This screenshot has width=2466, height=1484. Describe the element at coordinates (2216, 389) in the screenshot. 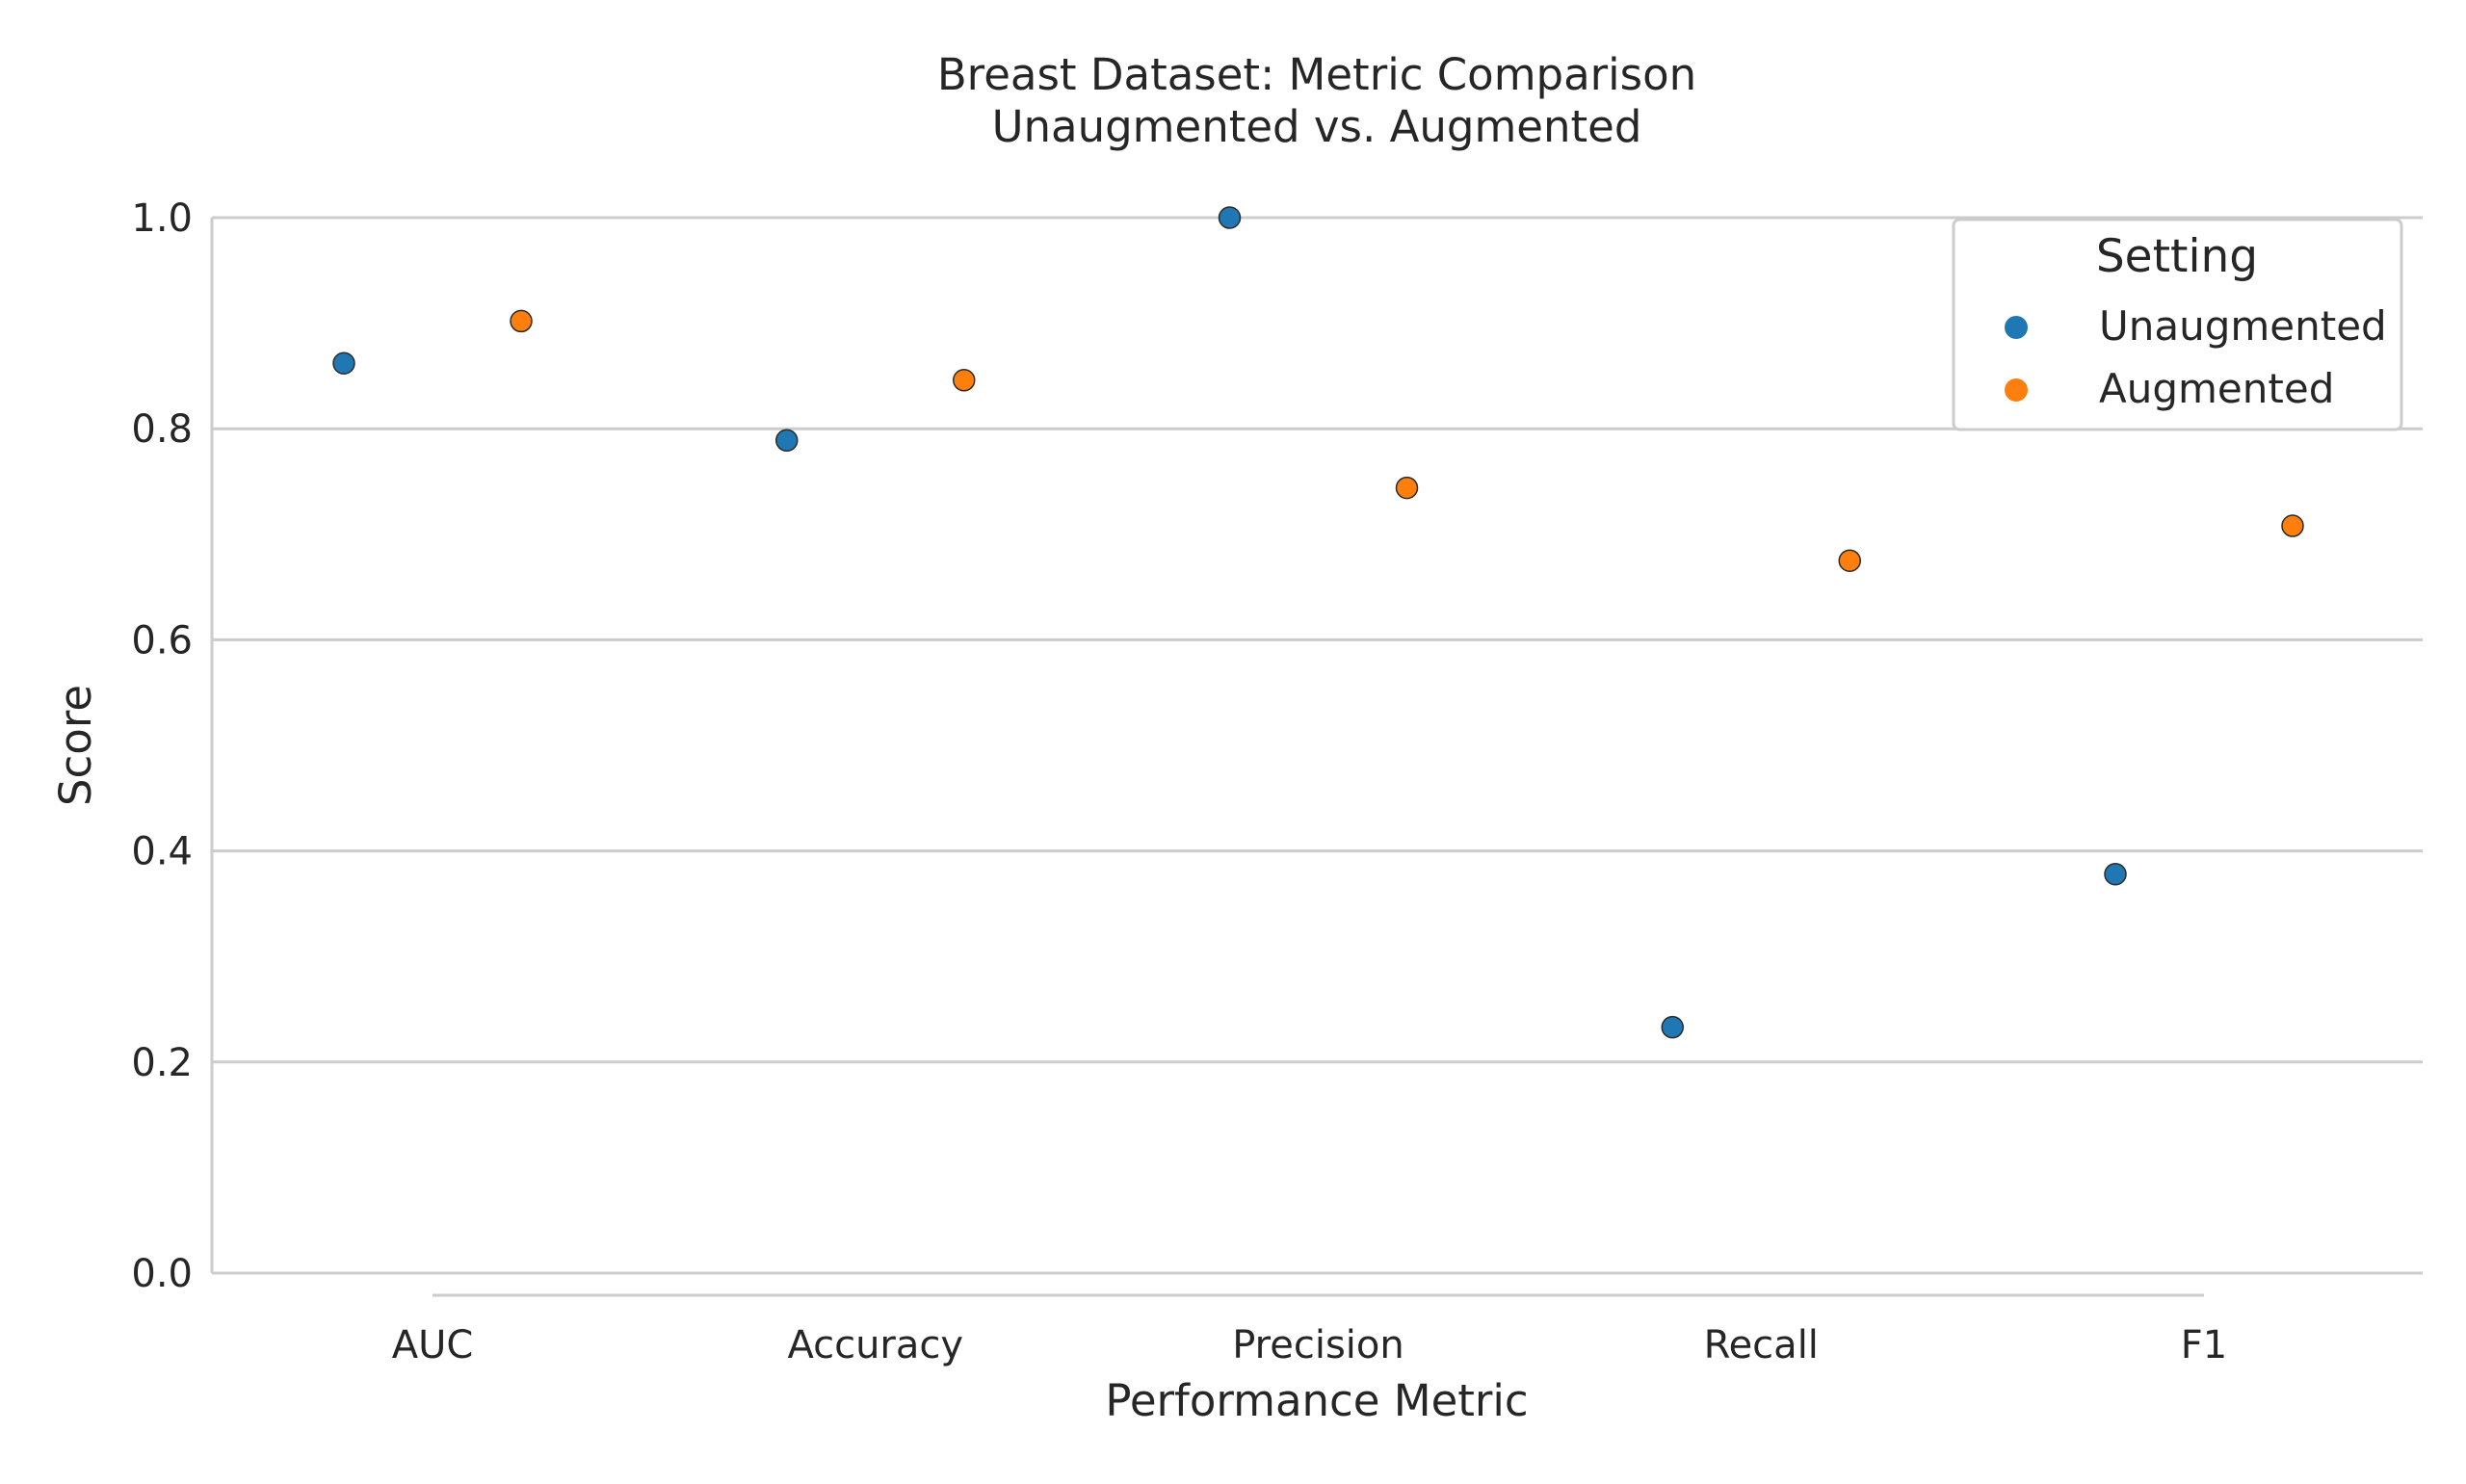

I see `legend-label-augmented: Augmented` at that location.